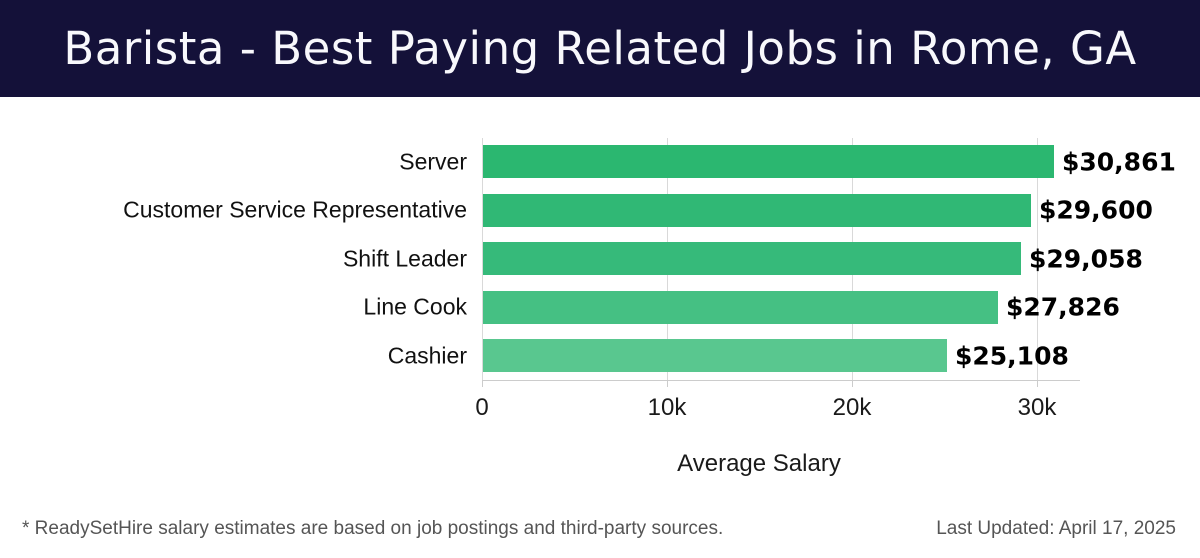  What do you see at coordinates (852, 407) in the screenshot?
I see `x-tick-label: 20k` at bounding box center [852, 407].